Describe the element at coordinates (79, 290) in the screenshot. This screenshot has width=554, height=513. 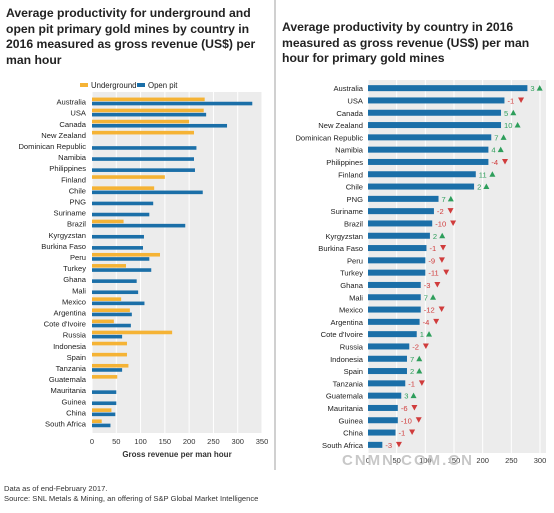
I see `left-category-label-mali: Mali` at that location.